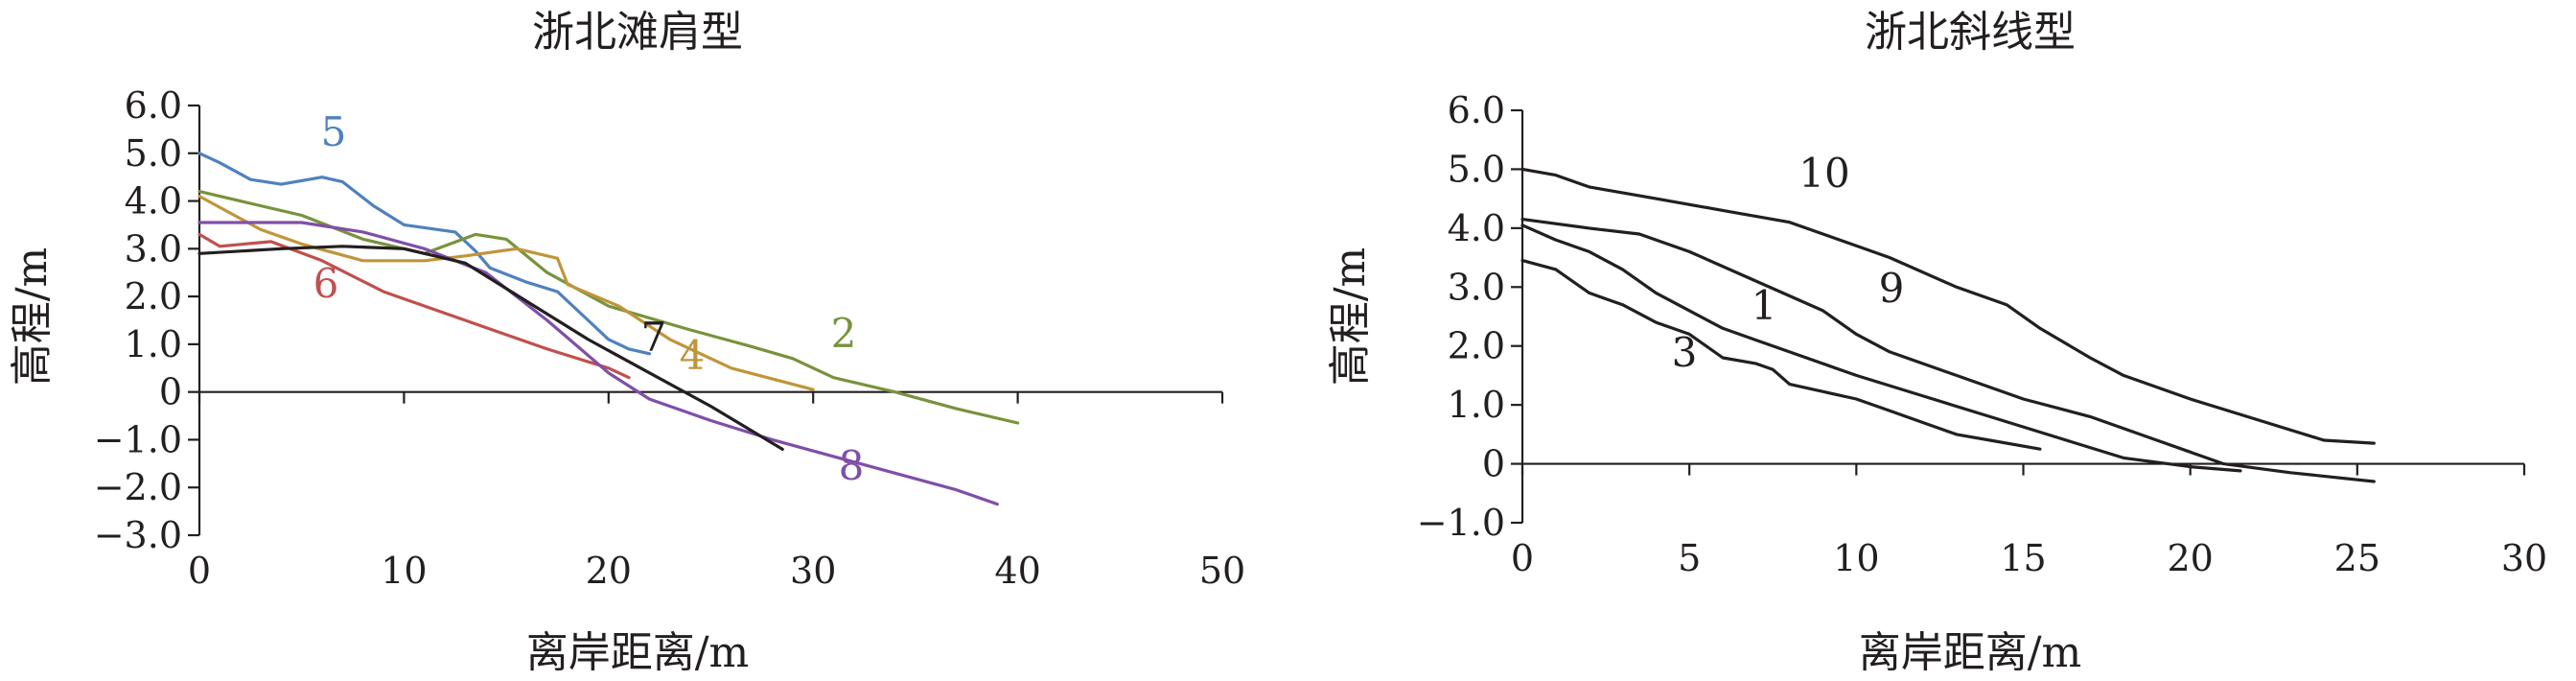  Describe the element at coordinates (1764, 306) in the screenshot. I see `series-label-1: 1` at that location.